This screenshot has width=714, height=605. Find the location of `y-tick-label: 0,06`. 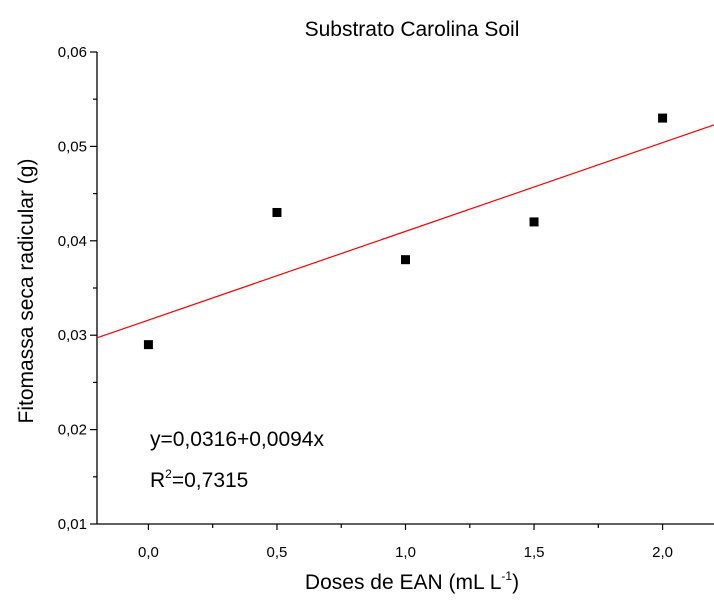

y-tick-label: 0,06 is located at coordinates (72, 52).